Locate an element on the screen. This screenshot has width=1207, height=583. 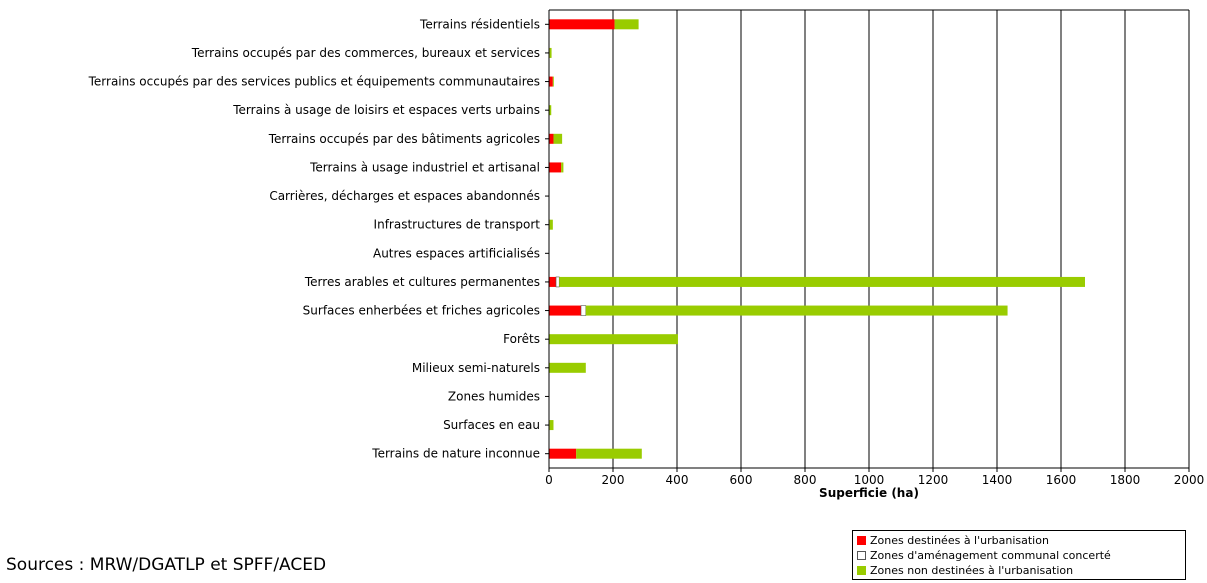
category-label: Terrains à usage industriel et artisanal is located at coordinates (424, 167).